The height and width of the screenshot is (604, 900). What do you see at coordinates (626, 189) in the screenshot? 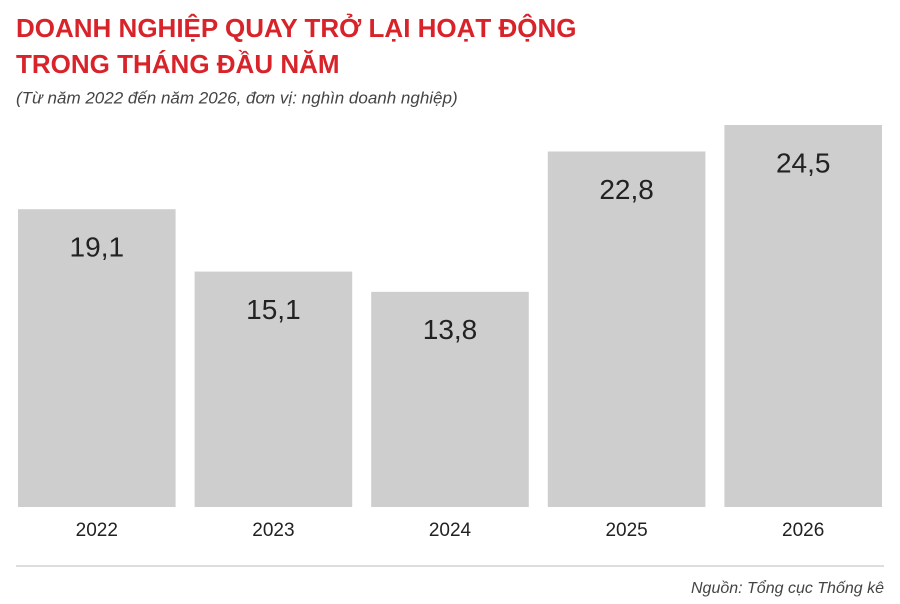
I see `value-label: 22,8` at bounding box center [626, 189].